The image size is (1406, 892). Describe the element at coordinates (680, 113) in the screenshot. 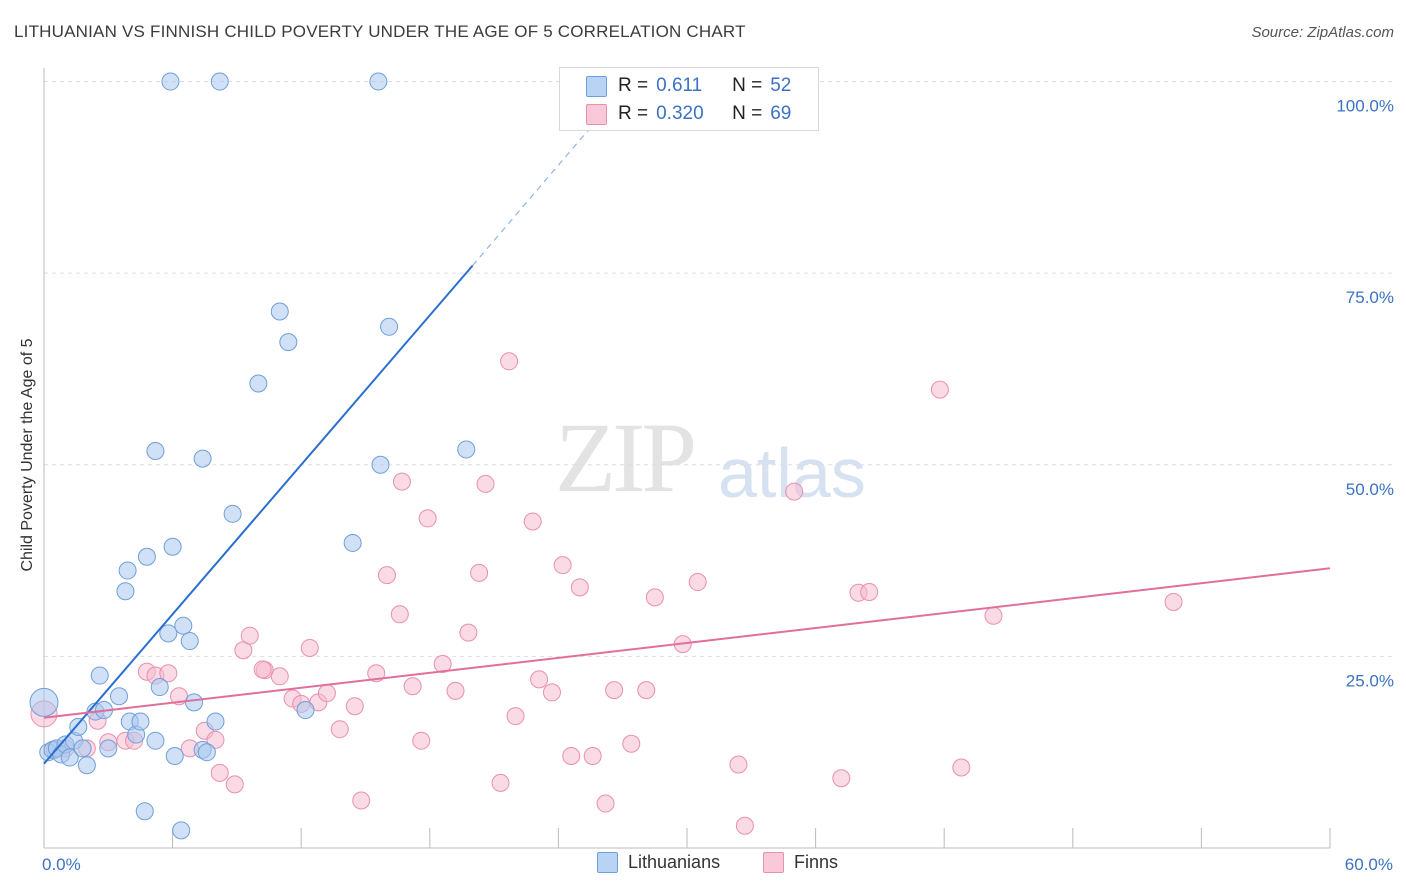

I see `legend-r-value: 0.320` at that location.